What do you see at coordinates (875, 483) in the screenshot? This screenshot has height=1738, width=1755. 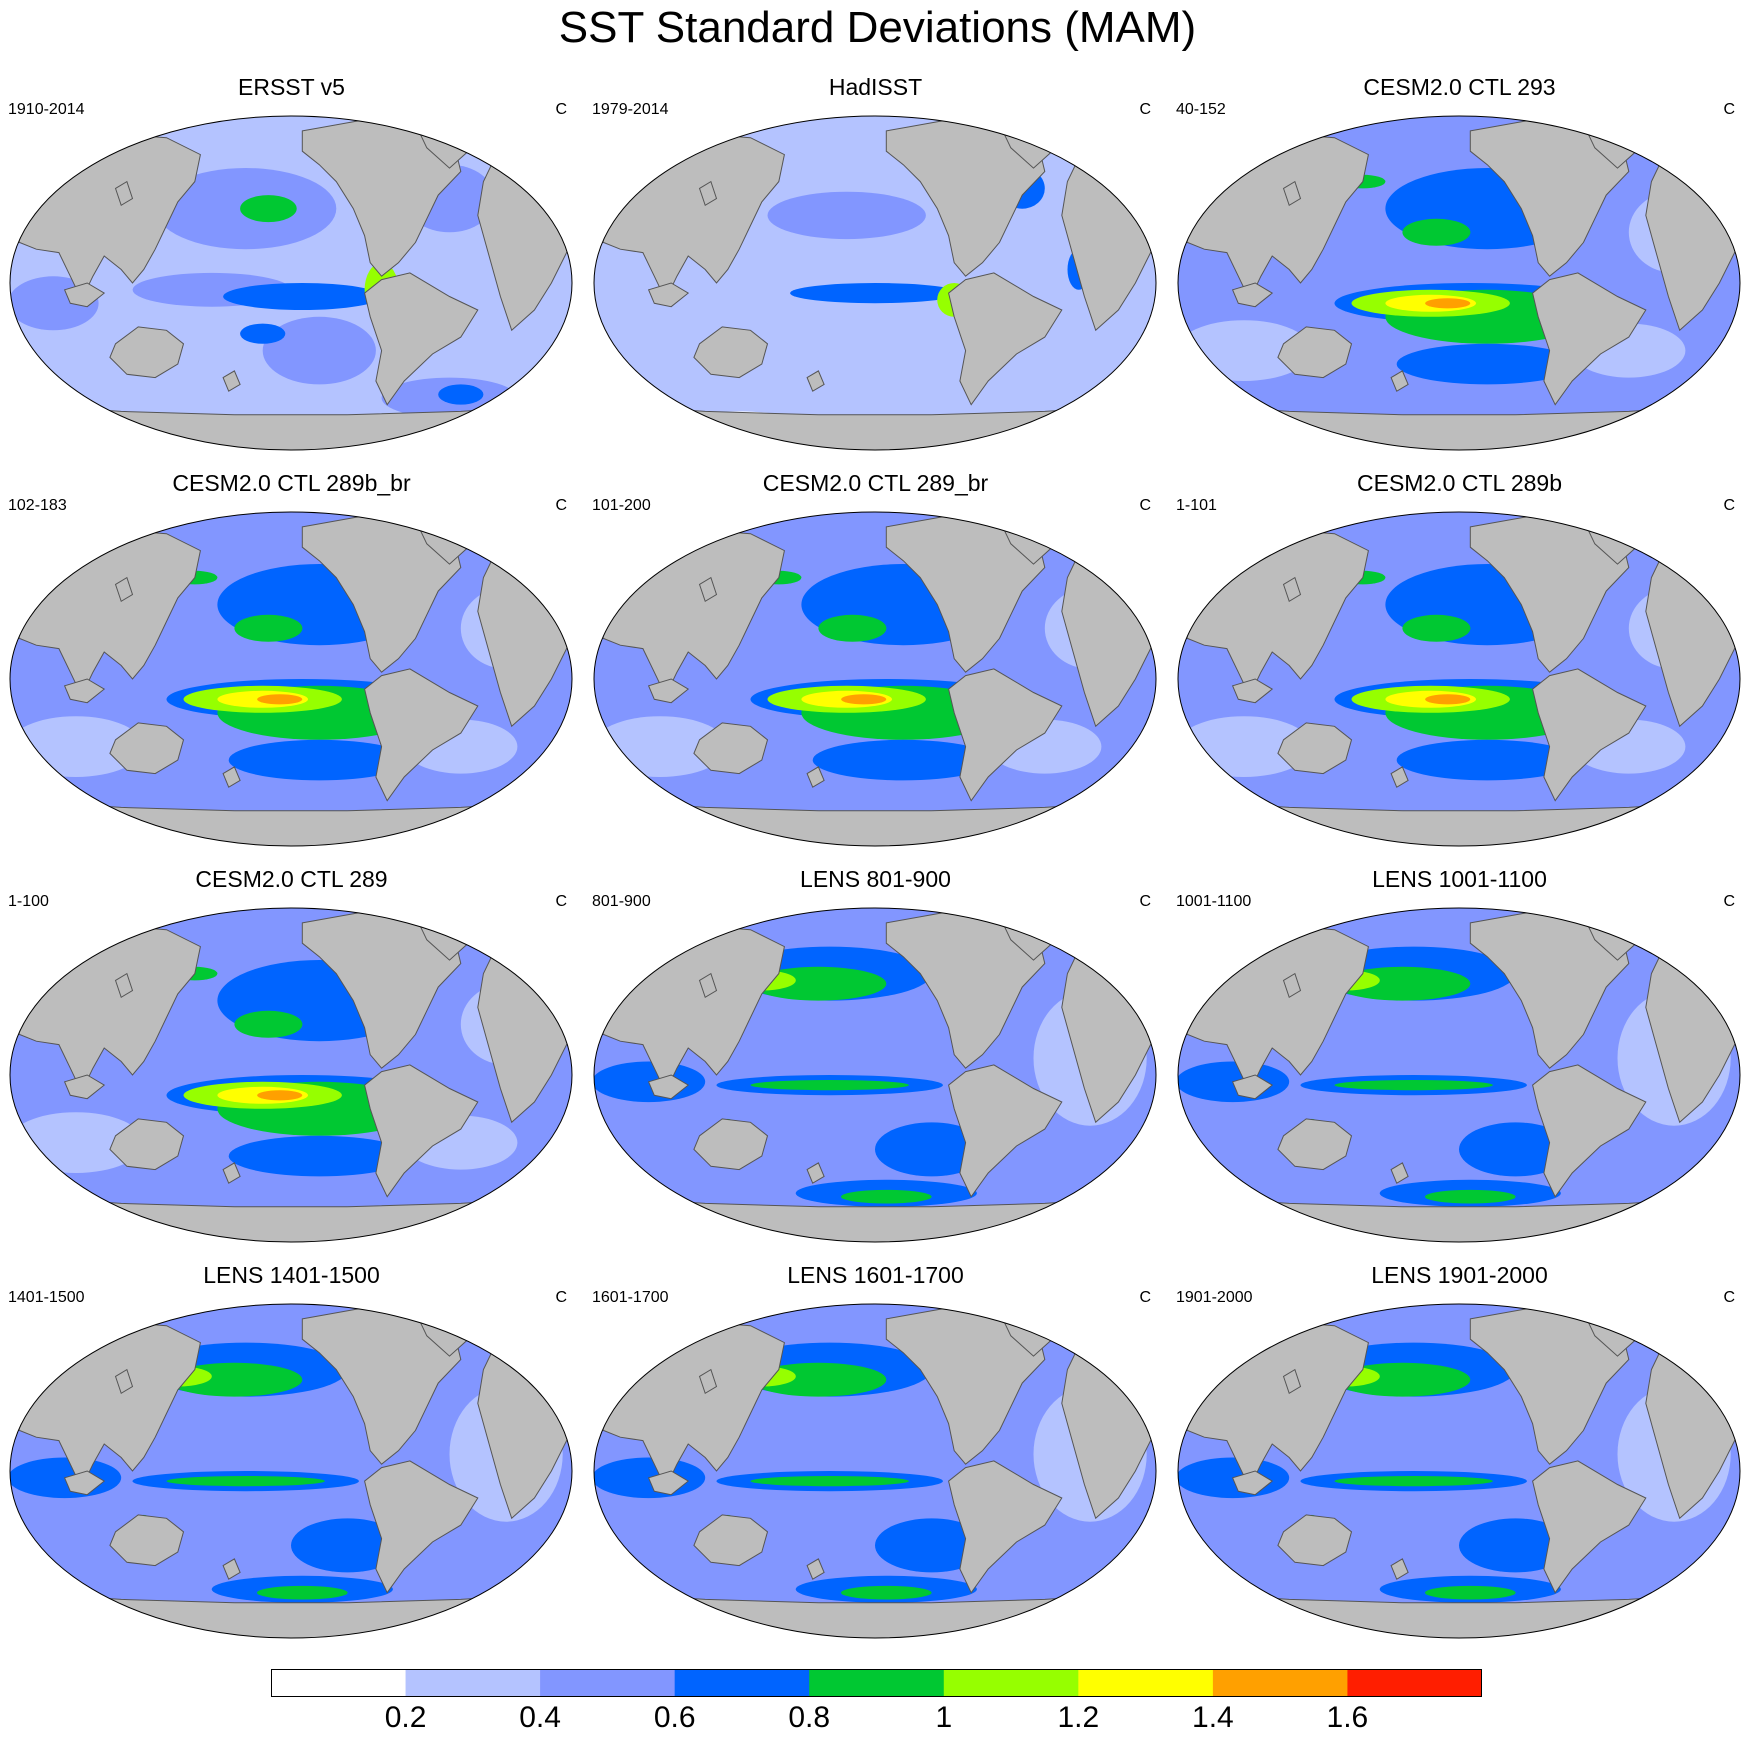 I see `panel-title: CESM2.0 CTL 289_br` at bounding box center [875, 483].